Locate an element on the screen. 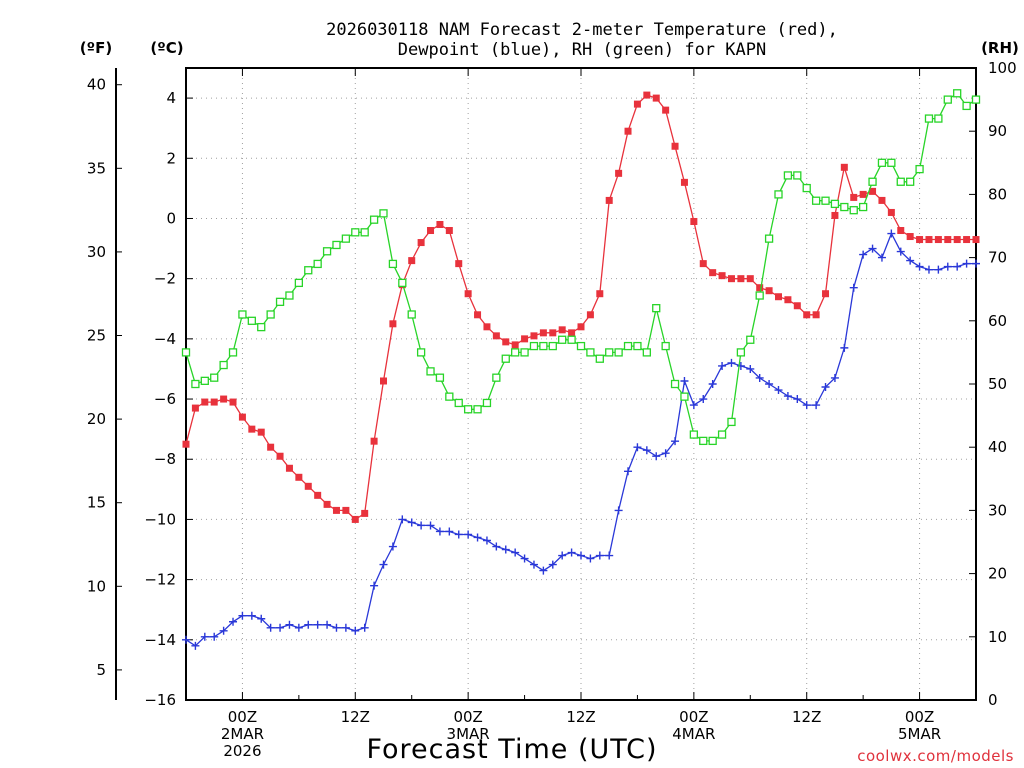  x-tick-label: 00Z is located at coordinates (919, 717).